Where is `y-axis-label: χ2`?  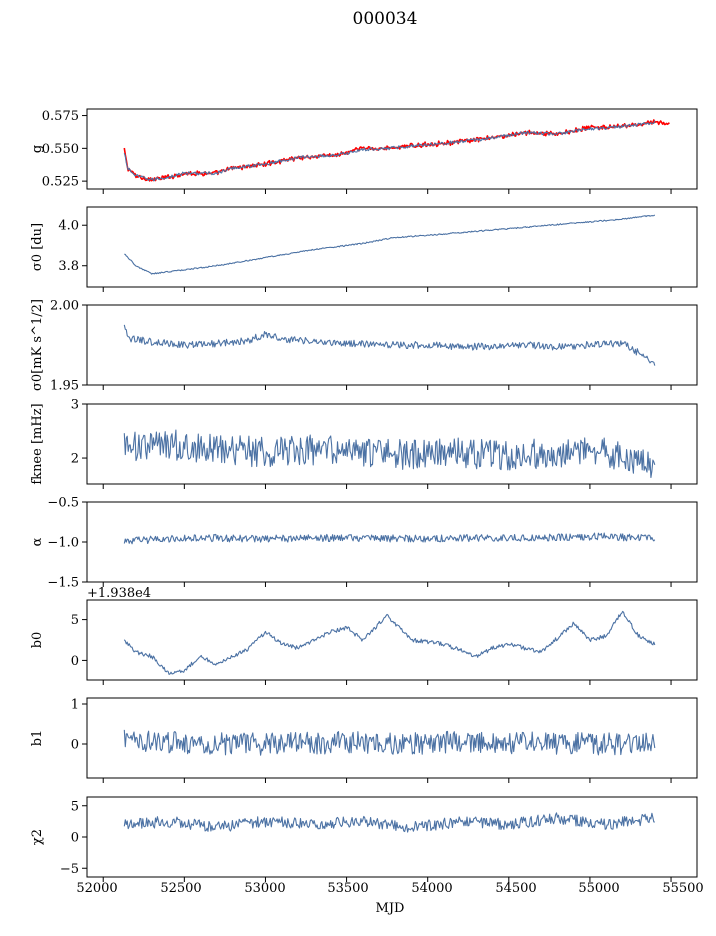
y-axis-label: χ2 is located at coordinates (37, 837).